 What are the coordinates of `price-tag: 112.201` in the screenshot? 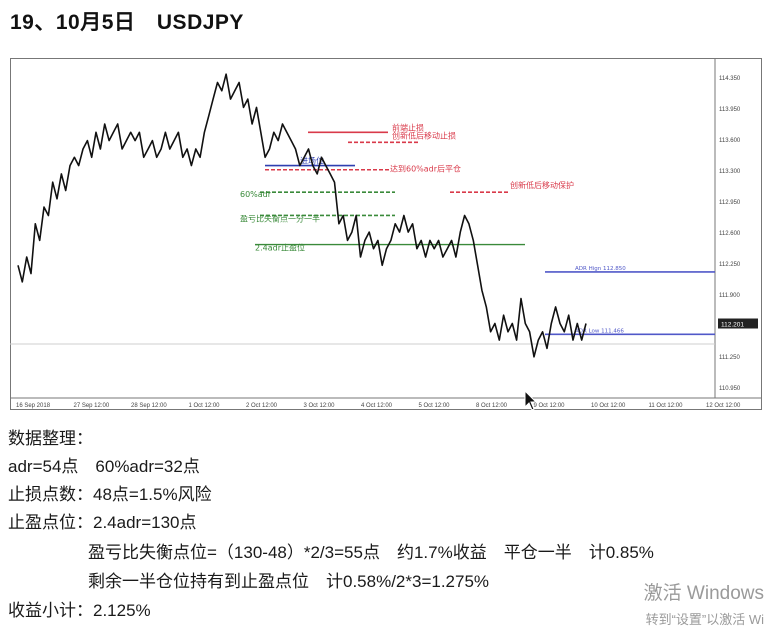 It's located at (738, 323).